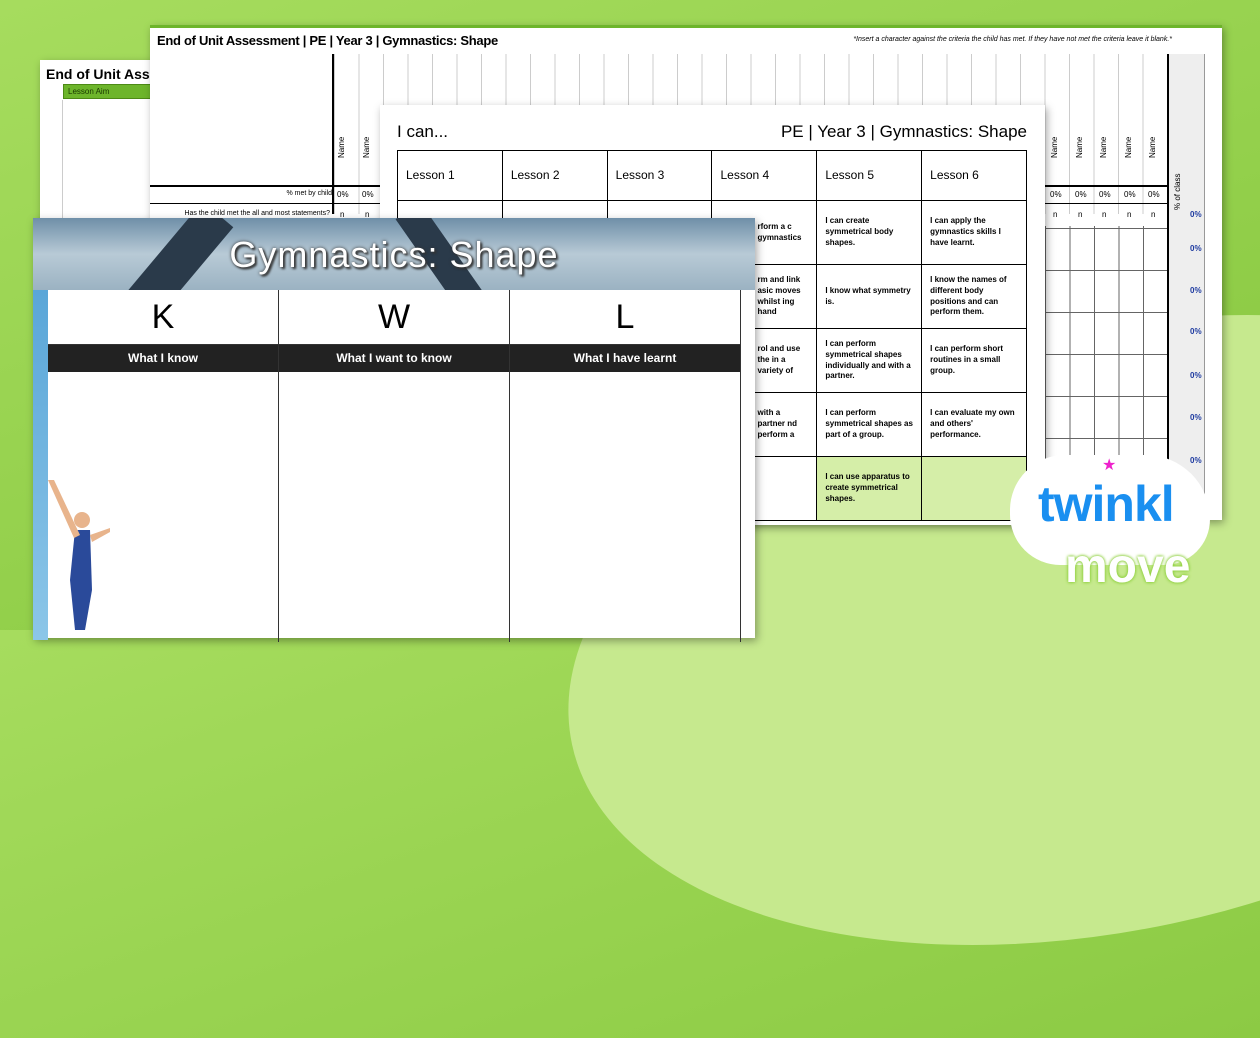 The image size is (1260, 1038). I want to click on kwl-column-w: W What I want to know, so click(394, 466).